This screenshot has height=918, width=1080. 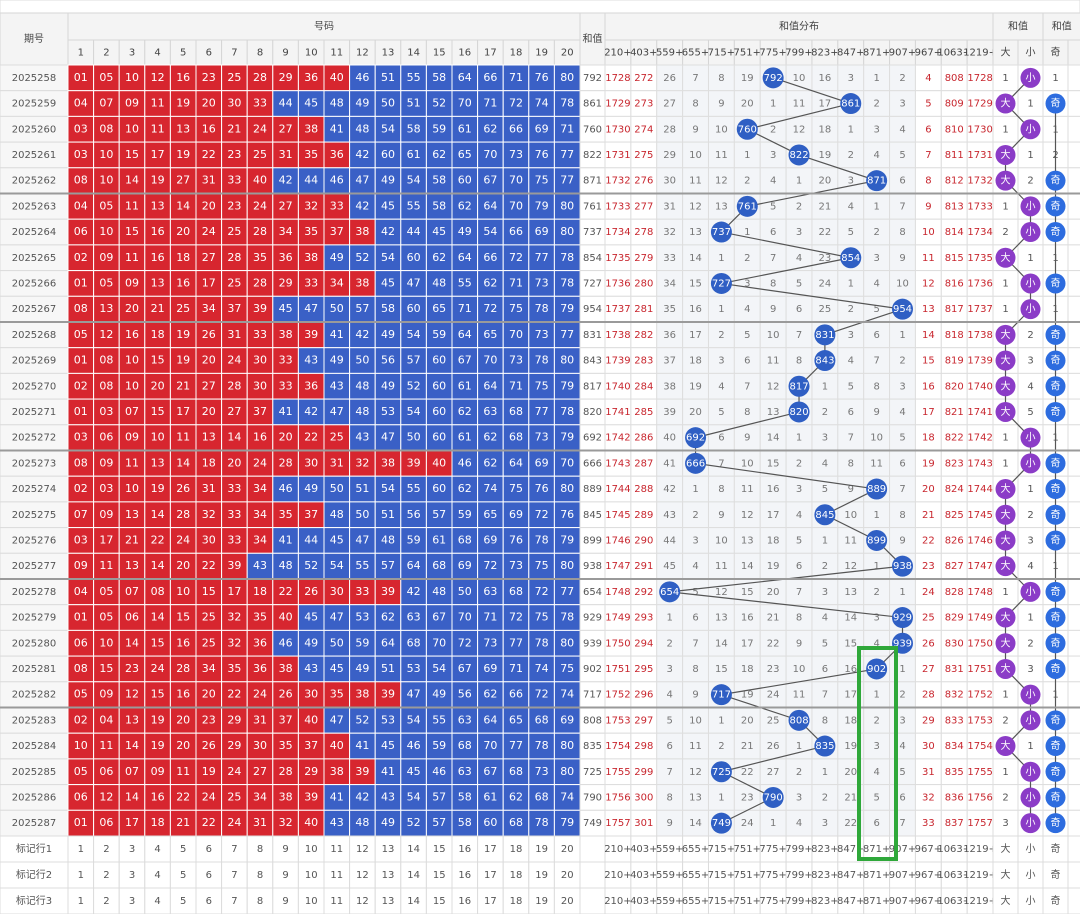 What do you see at coordinates (721, 695) in the screenshot?
I see `sum-marker-label: 717` at bounding box center [721, 695].